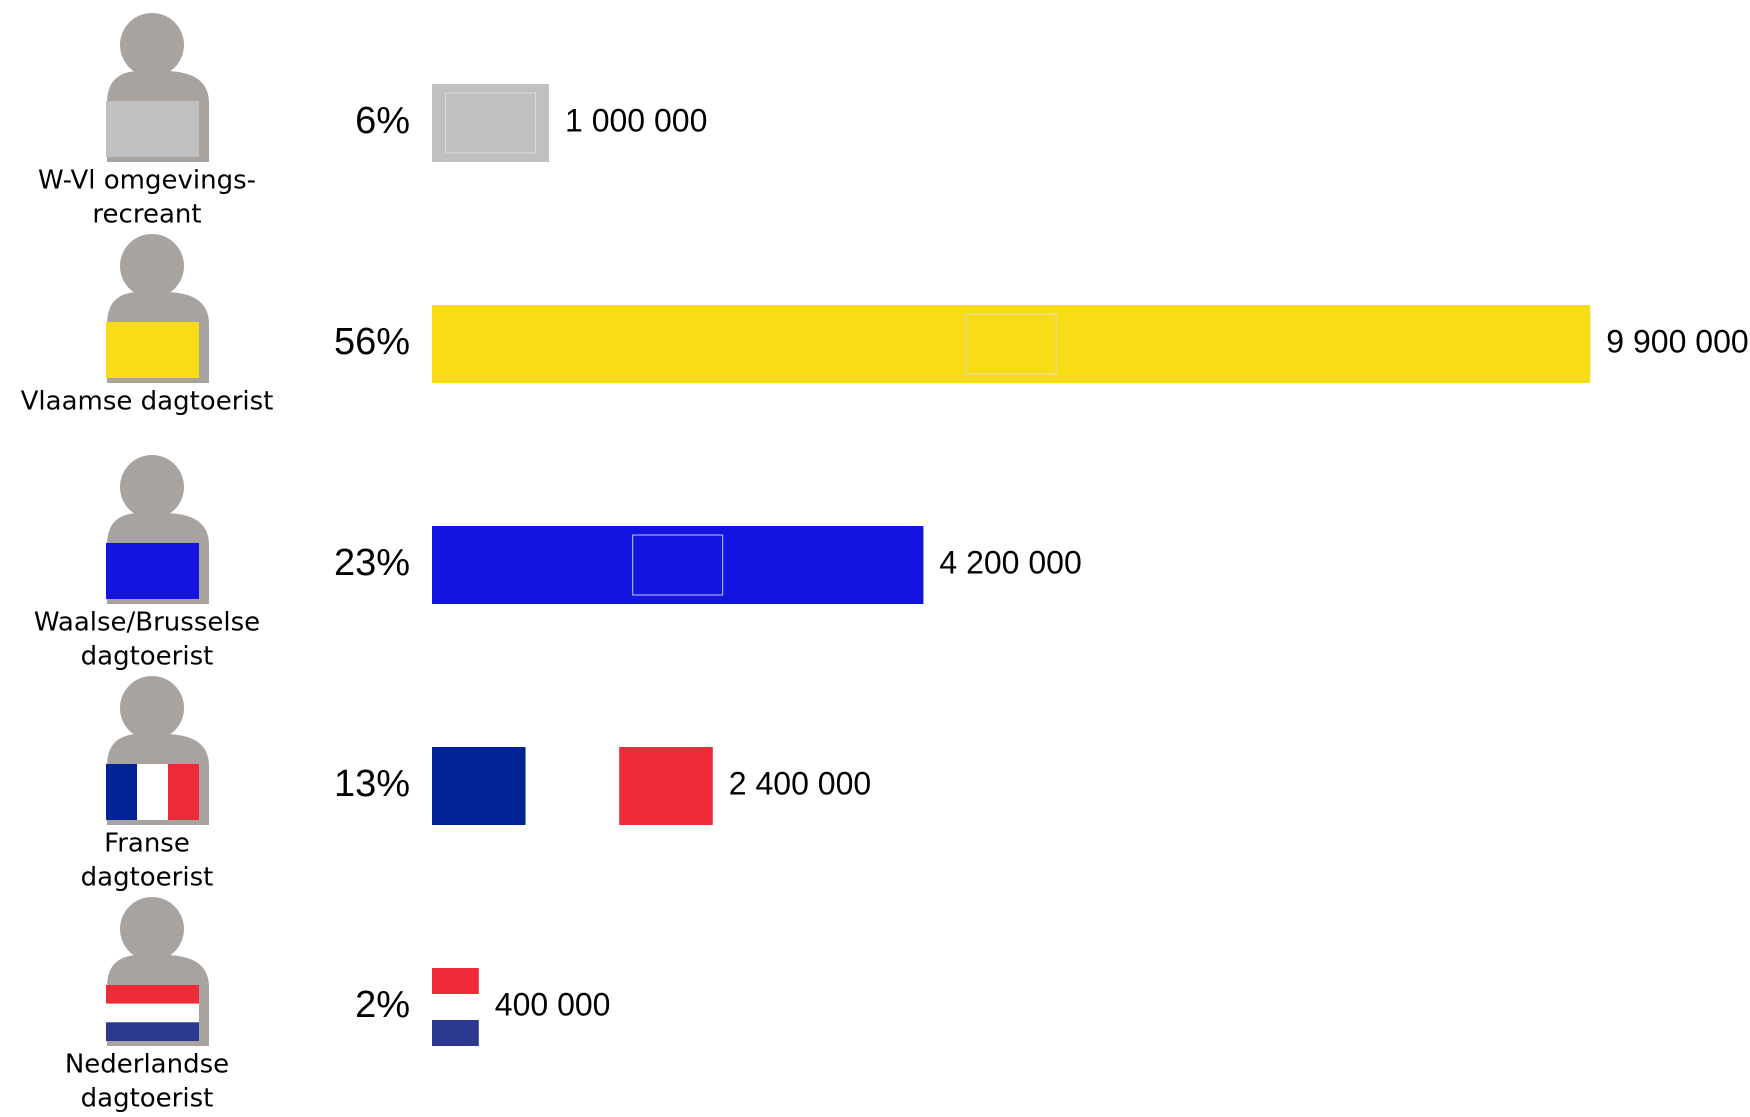  Describe the element at coordinates (1010, 562) in the screenshot. I see `value-label: 4 200 000` at that location.